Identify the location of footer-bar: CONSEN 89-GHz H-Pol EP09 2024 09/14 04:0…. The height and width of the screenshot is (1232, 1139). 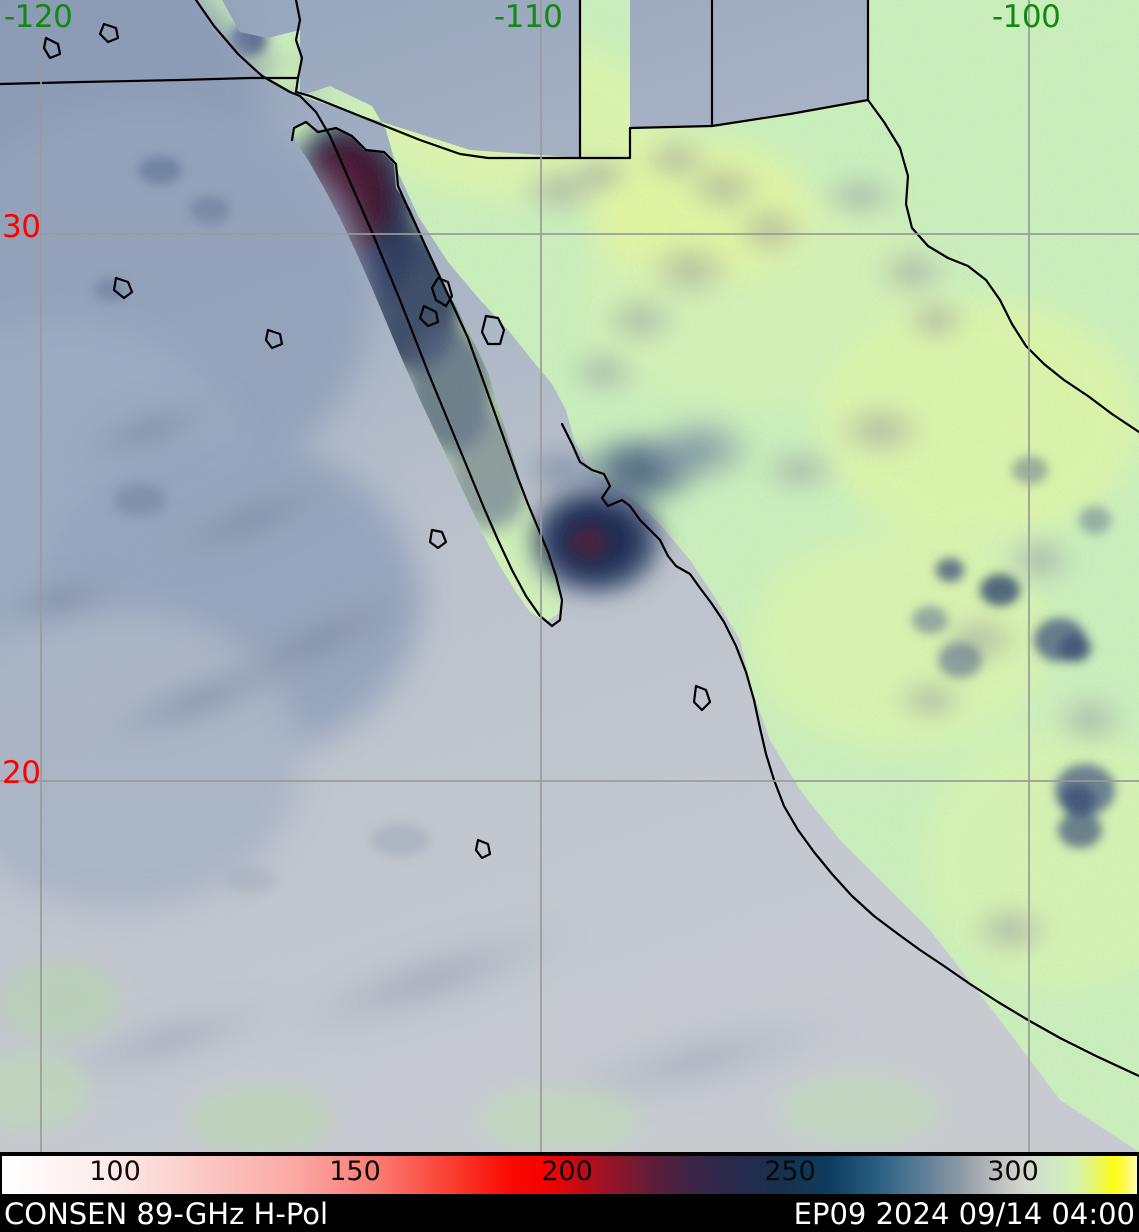
(569, 1214).